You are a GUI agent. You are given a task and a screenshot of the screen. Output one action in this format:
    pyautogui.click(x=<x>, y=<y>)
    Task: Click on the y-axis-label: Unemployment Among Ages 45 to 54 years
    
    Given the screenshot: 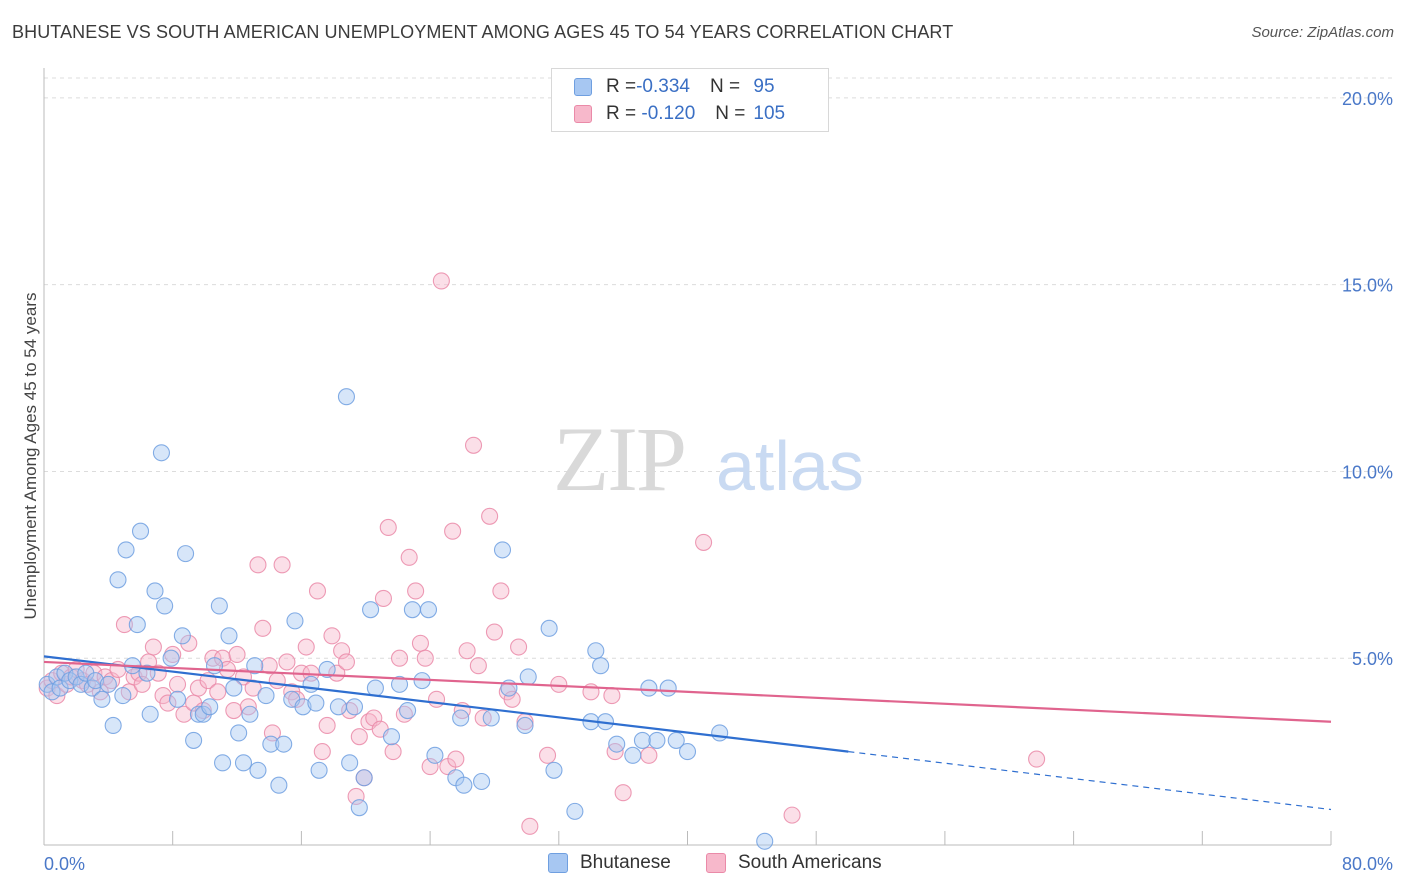 What is the action you would take?
    pyautogui.click(x=30, y=456)
    